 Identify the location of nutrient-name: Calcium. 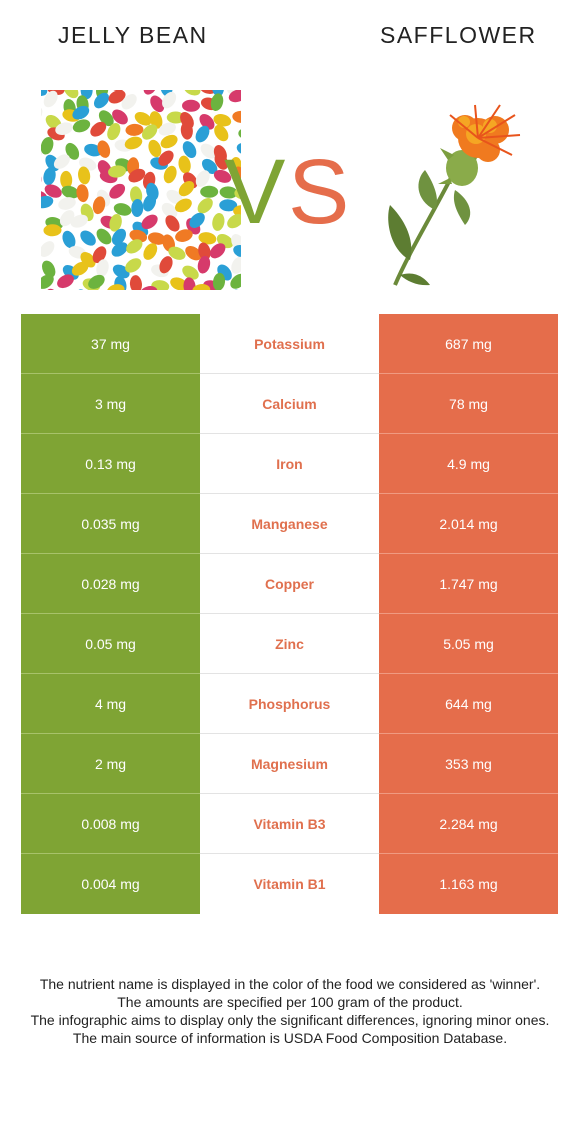
(289, 404).